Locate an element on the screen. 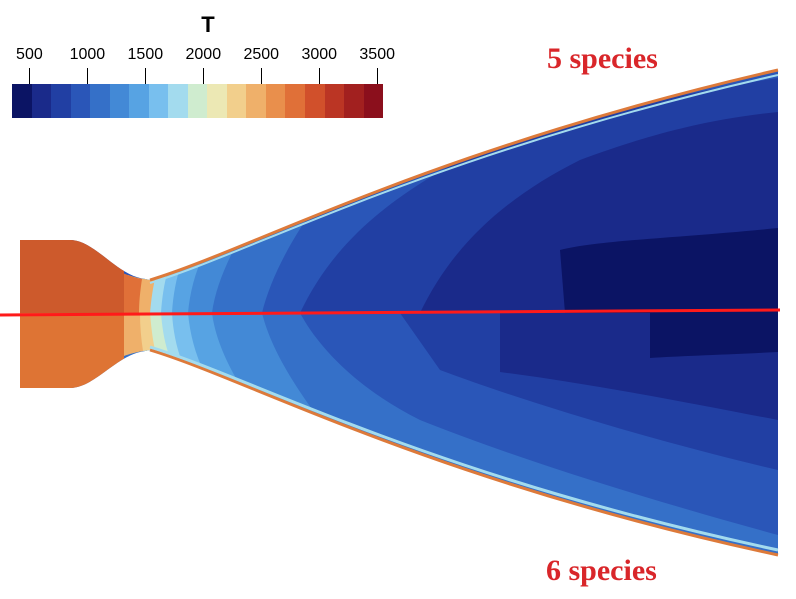  colorbar-tick-label: 3000 is located at coordinates (319, 54).